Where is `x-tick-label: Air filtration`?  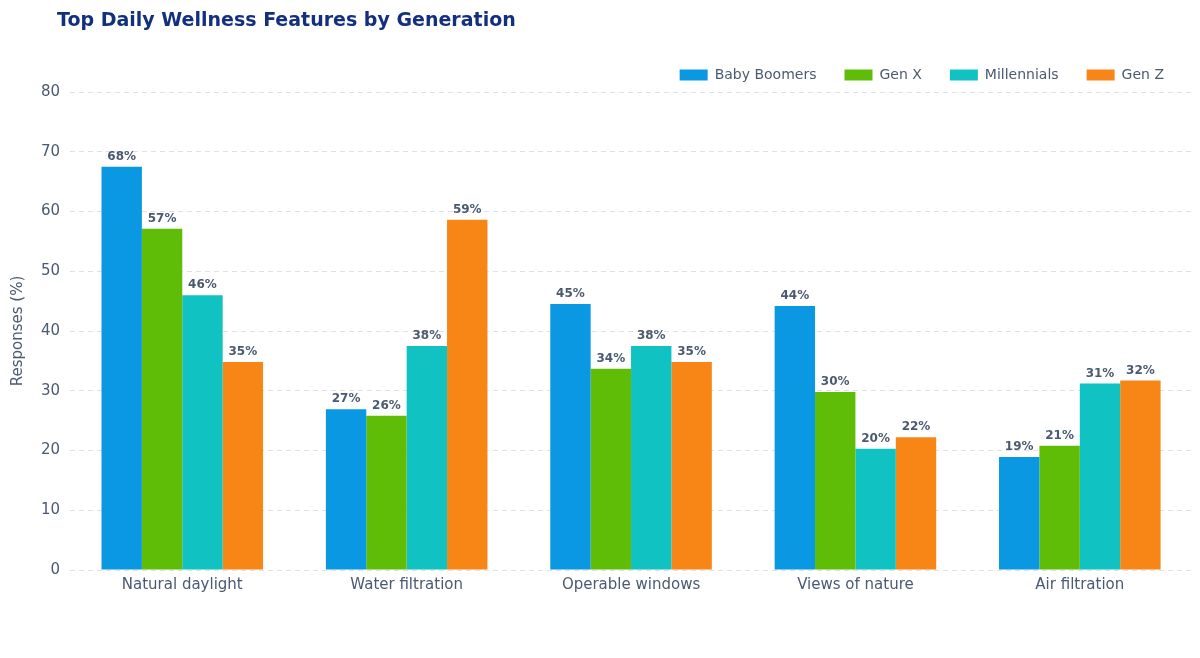
x-tick-label: Air filtration is located at coordinates (1080, 583).